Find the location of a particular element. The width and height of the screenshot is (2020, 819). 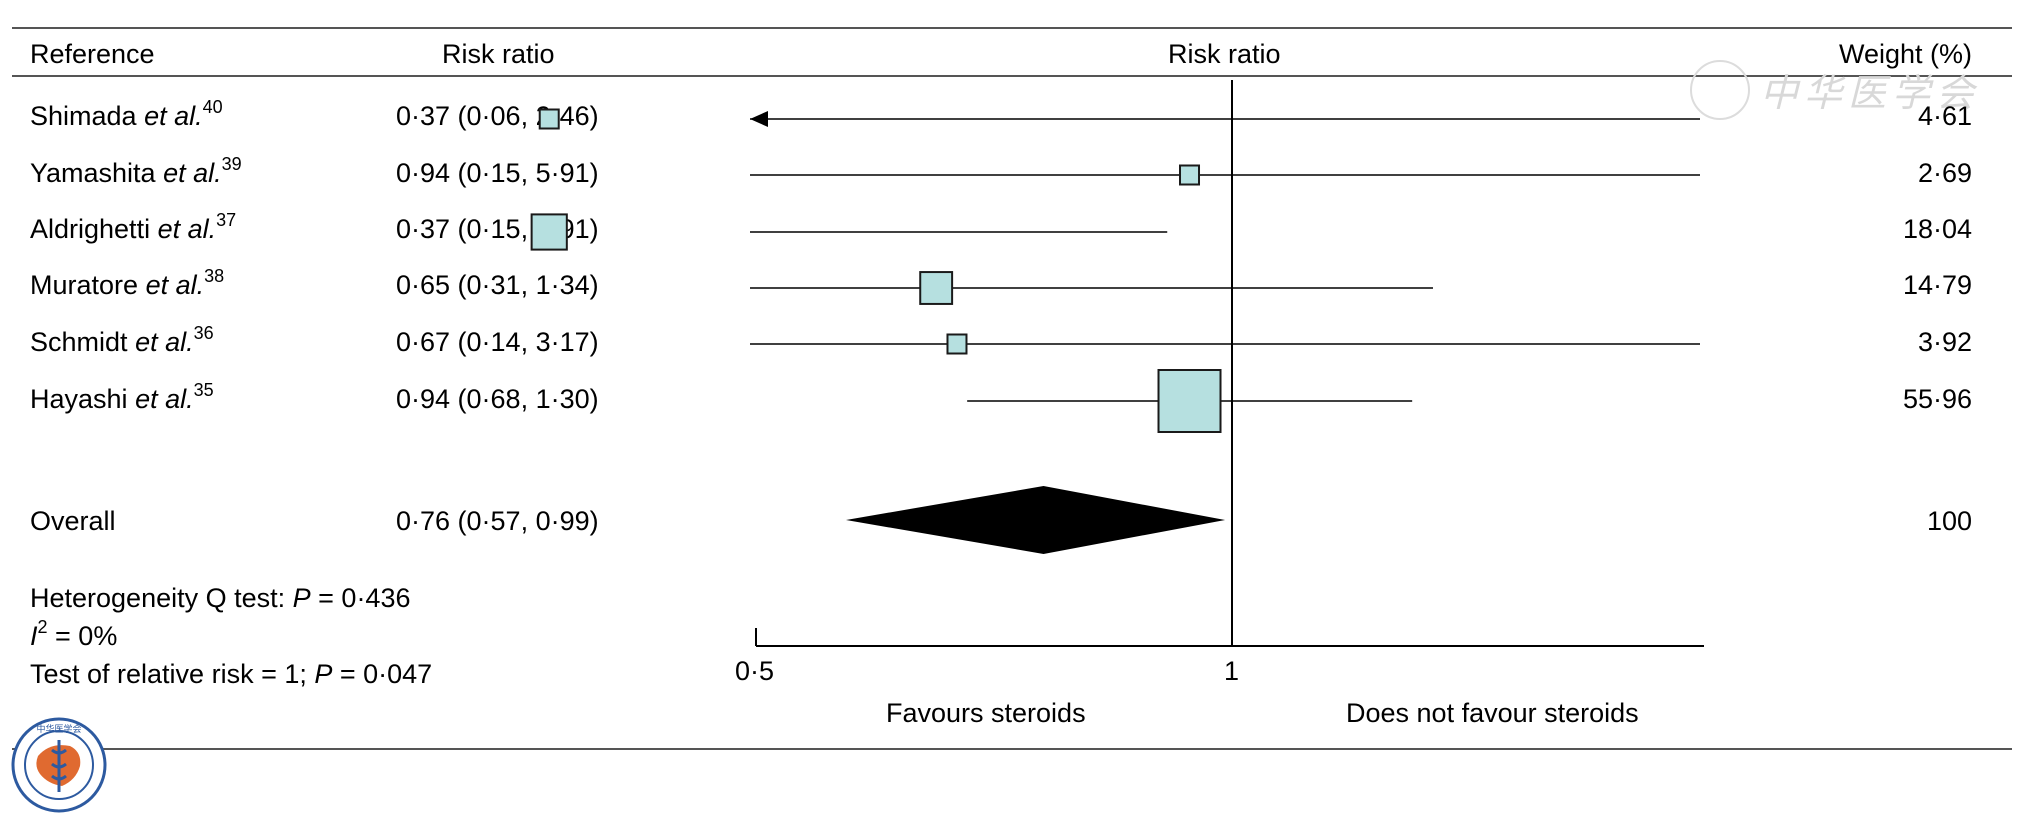

i2-value: = 0% is located at coordinates (82, 636).